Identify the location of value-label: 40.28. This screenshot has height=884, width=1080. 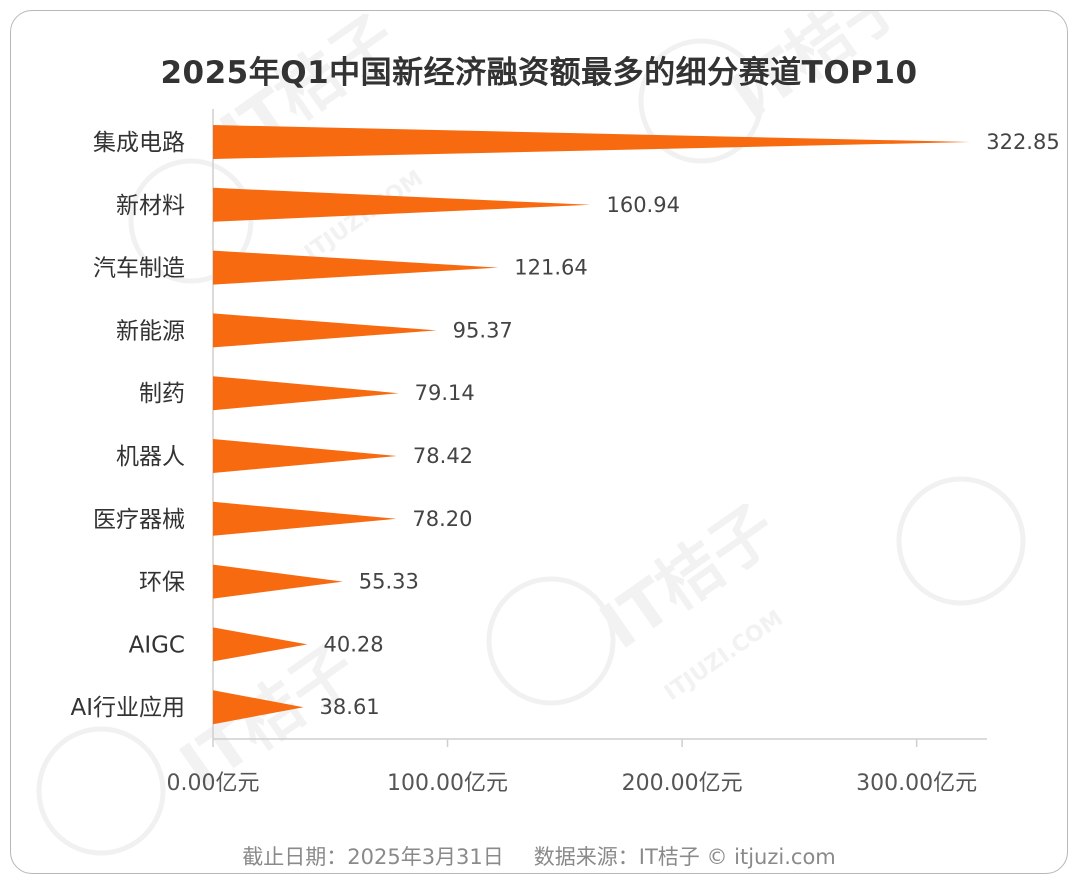
(353, 644).